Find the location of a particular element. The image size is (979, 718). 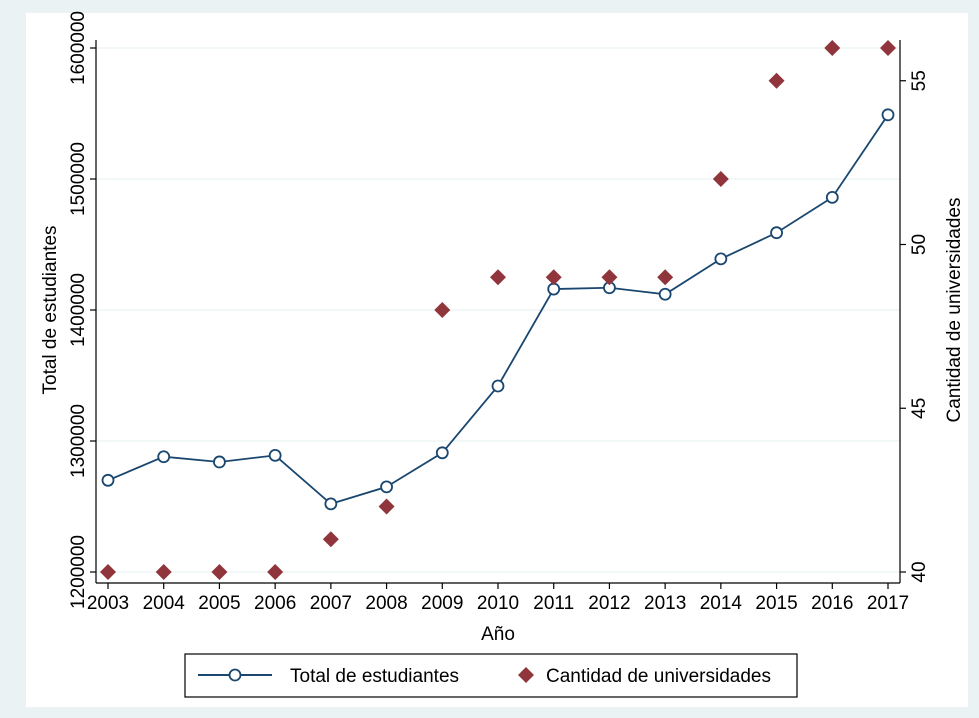

legend-label-cantidad-universidades: Cantidad de universidades is located at coordinates (658, 676).